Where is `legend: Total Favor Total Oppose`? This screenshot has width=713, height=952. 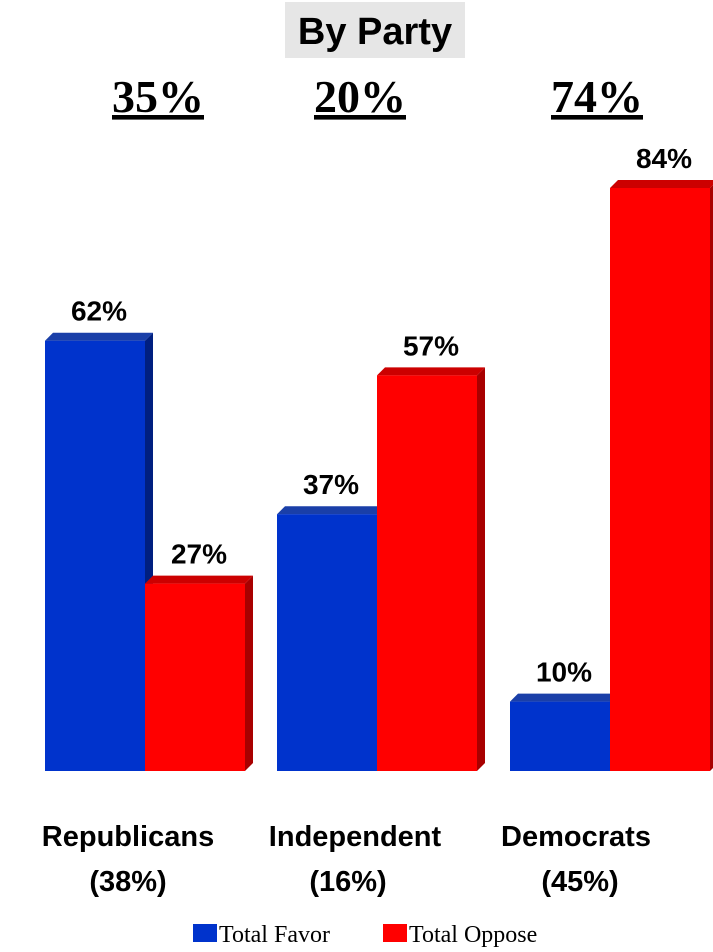 legend: Total Favor Total Oppose is located at coordinates (365, 935).